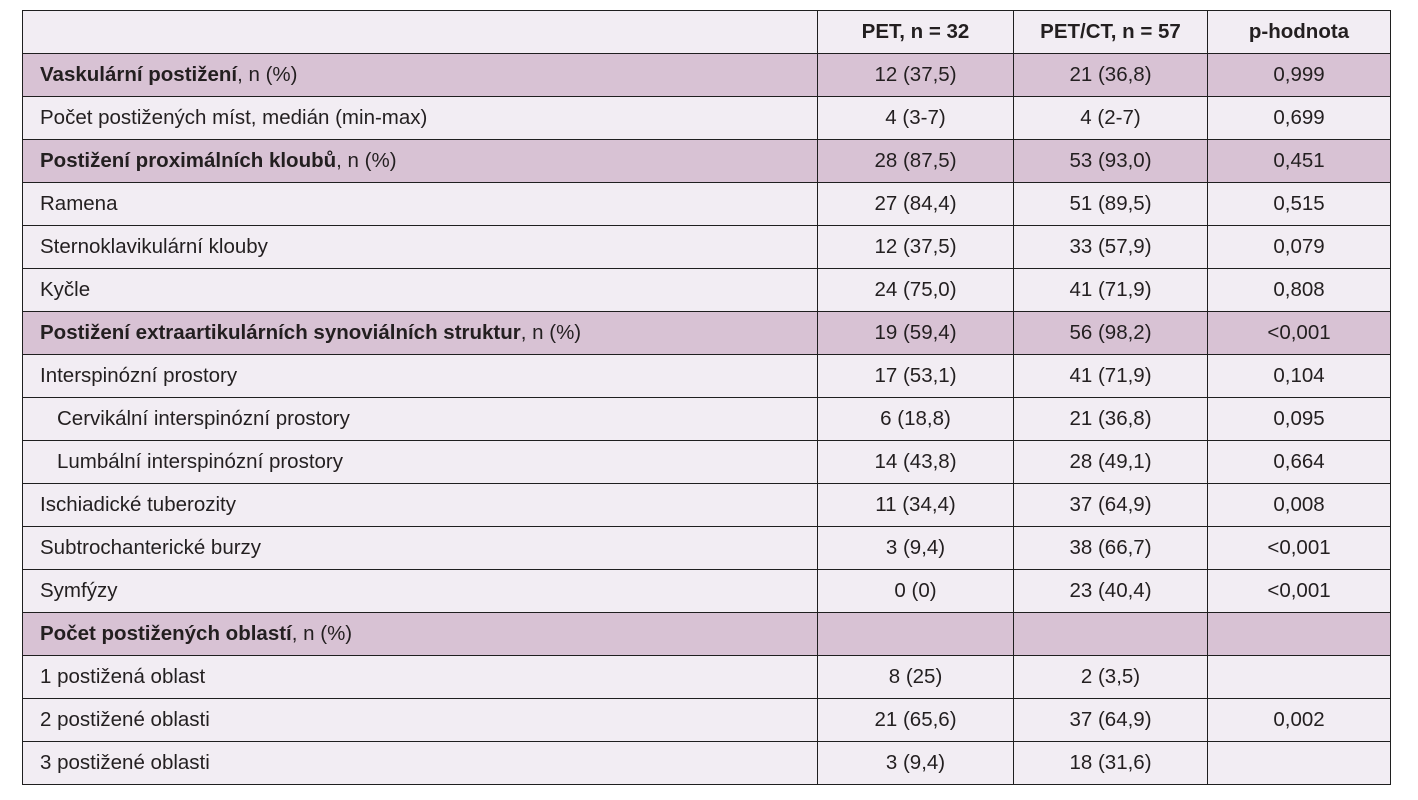 Image resolution: width=1418 pixels, height=800 pixels. What do you see at coordinates (915, 505) in the screenshot?
I see `cell-pet: 11 (34,4)` at bounding box center [915, 505].